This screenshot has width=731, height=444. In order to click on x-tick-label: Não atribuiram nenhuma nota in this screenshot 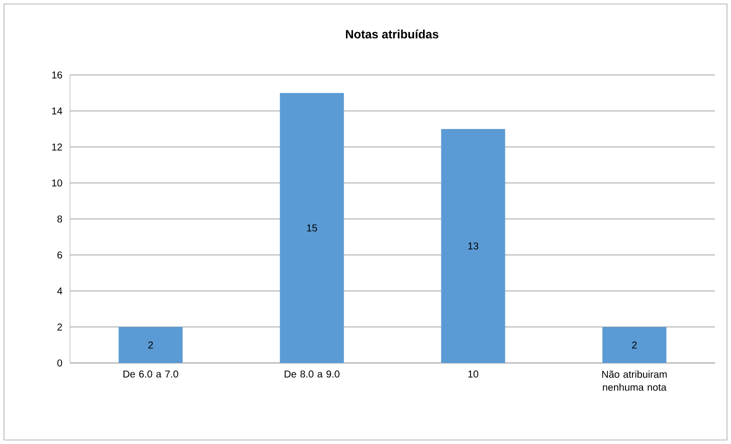, I will do `click(634, 380)`.